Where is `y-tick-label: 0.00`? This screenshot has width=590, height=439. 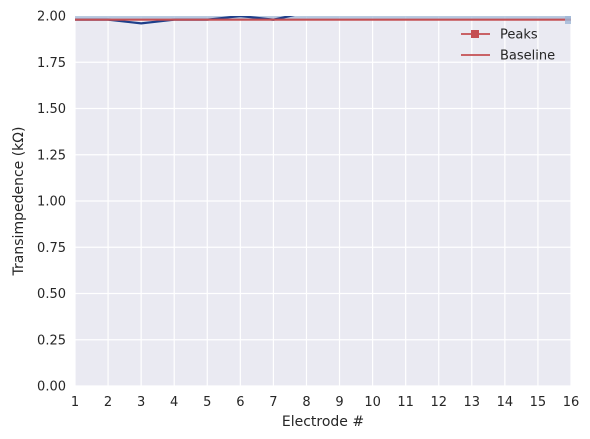 y-tick-label: 0.00 is located at coordinates (51, 387).